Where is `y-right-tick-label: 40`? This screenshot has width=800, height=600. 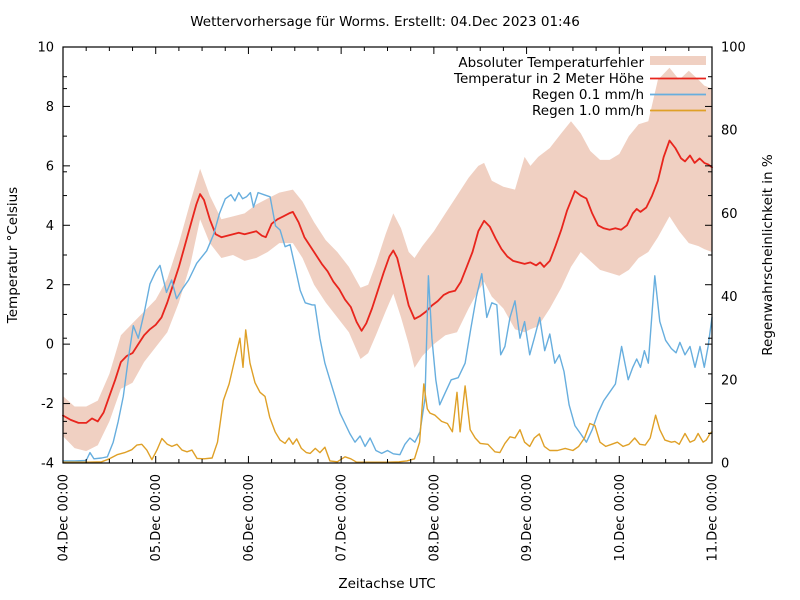
y-right-tick-label: 40 is located at coordinates (729, 297).